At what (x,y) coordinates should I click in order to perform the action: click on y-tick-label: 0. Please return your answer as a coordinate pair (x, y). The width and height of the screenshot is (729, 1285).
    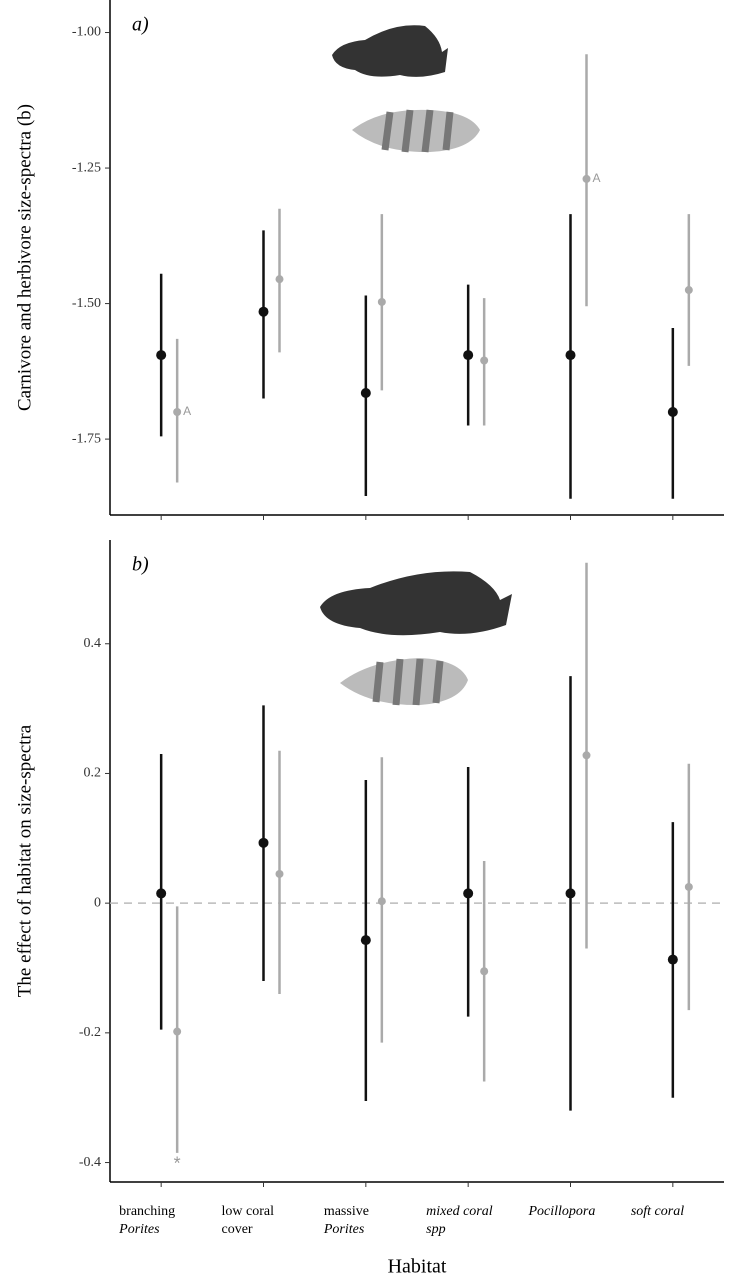
    Looking at the image, I should click on (97, 902).